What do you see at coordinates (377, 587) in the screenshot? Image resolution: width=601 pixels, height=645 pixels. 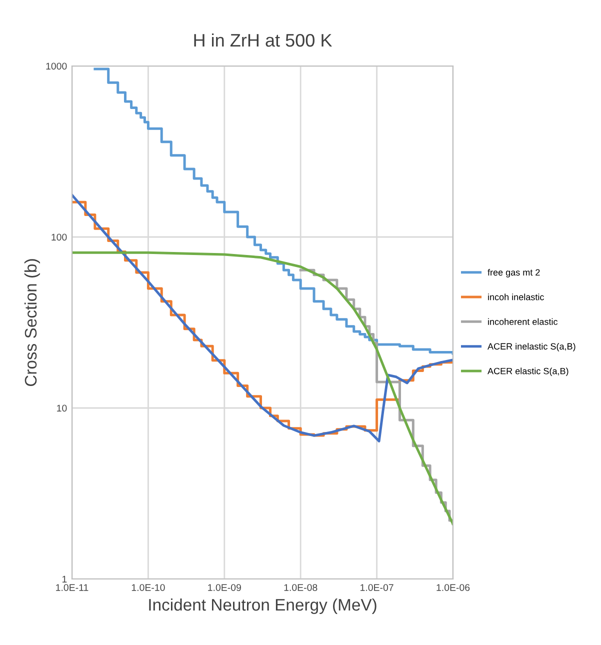 I see `x-tick-label: 1.0E-07` at bounding box center [377, 587].